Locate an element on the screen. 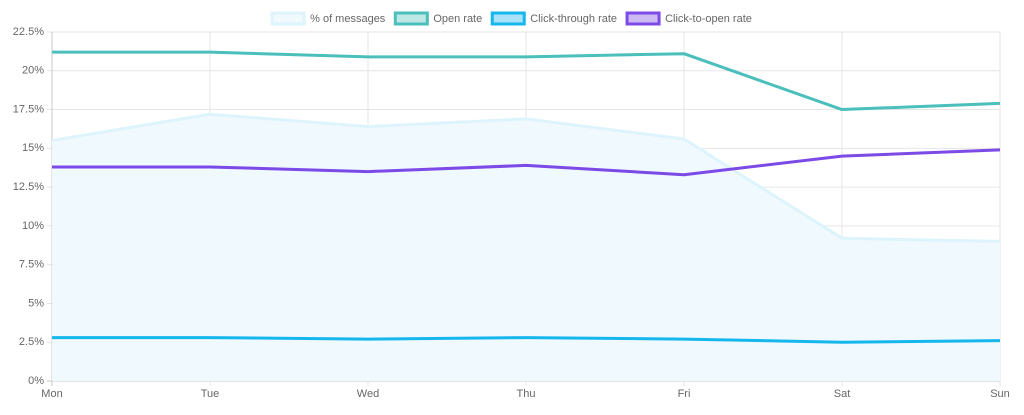 Image resolution: width=1024 pixels, height=415 pixels. x-tick-label: Fri is located at coordinates (684, 394).